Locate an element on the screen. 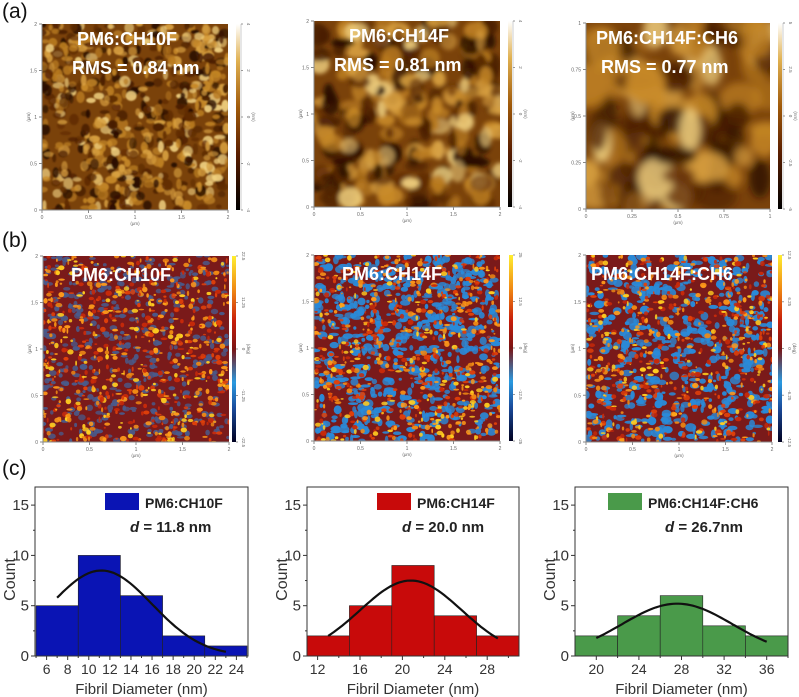 The height and width of the screenshot is (697, 799). colorbar-tick-label: 25 is located at coordinates (520, 255).